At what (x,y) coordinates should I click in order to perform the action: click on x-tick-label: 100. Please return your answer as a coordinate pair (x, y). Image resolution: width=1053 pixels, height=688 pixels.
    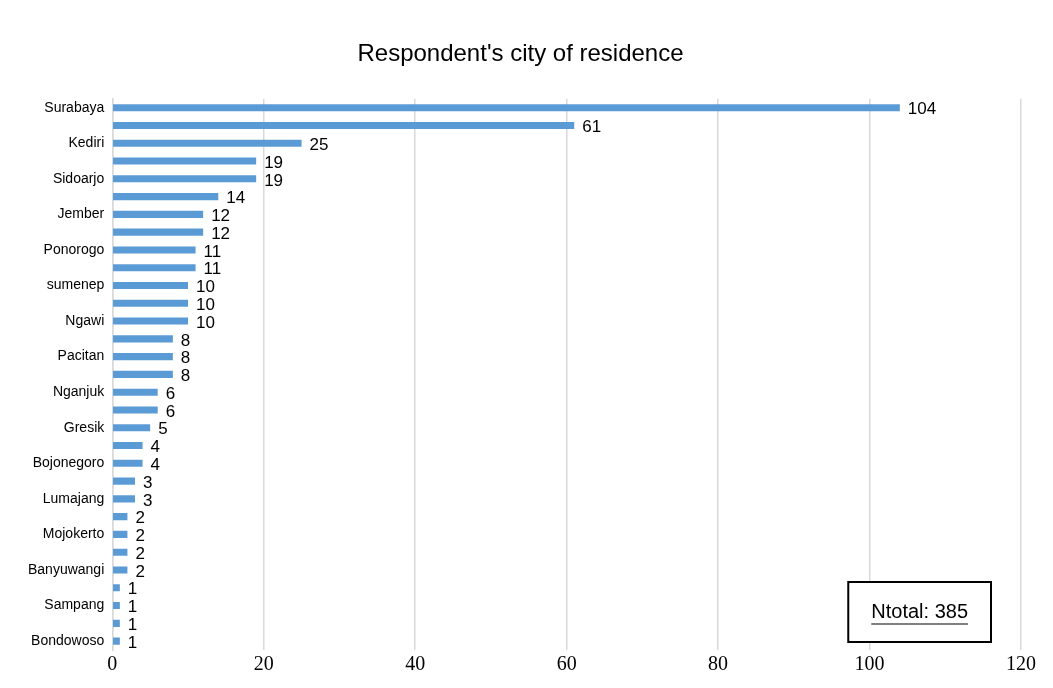
    Looking at the image, I should click on (869, 663).